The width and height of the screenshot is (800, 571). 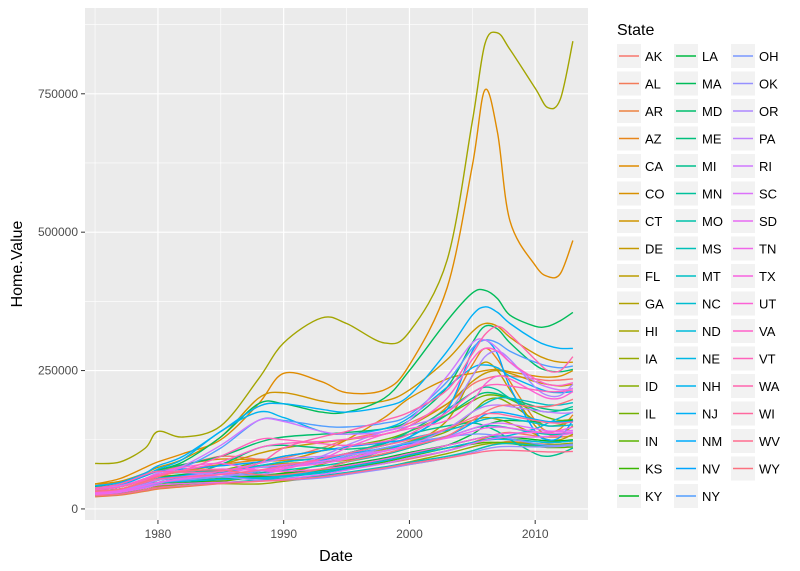 I want to click on legend-label: KY, so click(x=654, y=496).